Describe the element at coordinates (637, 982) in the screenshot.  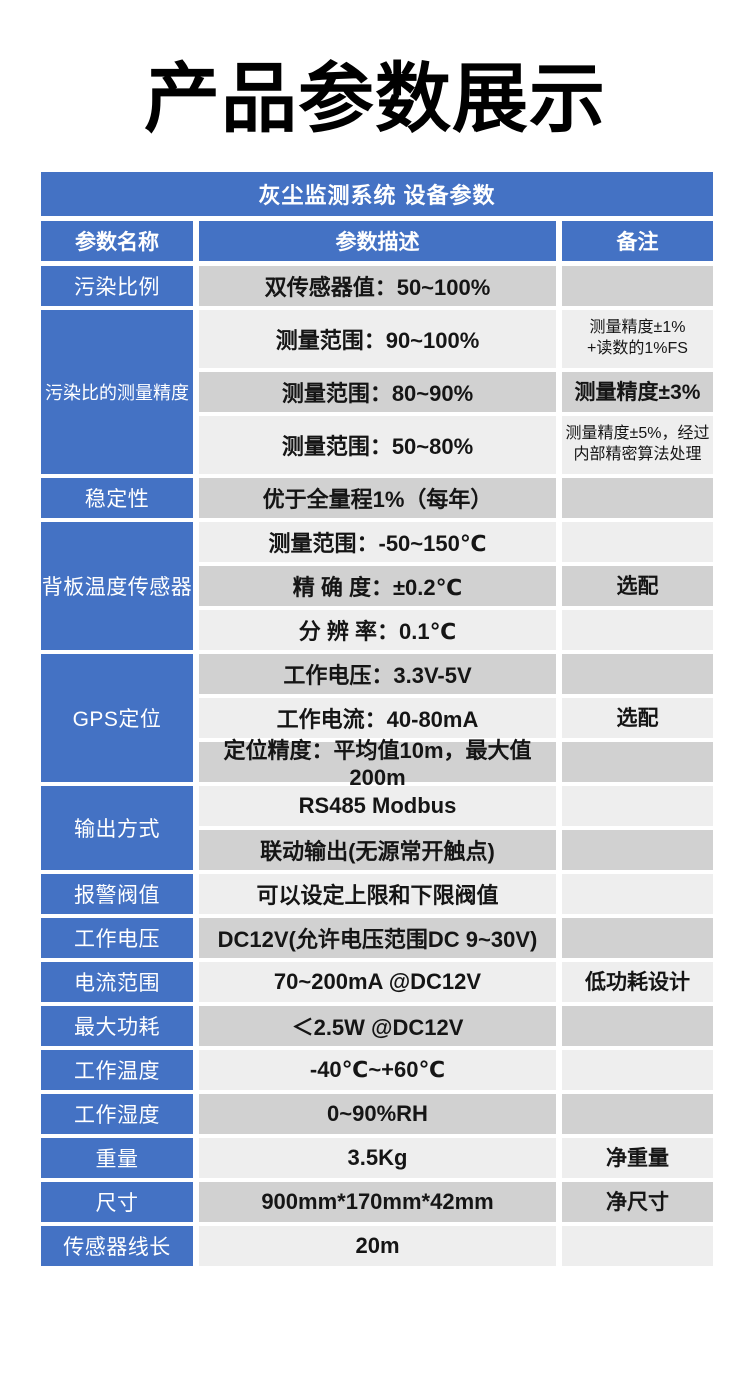
I see `param-note-cell: 低功耗设计` at that location.